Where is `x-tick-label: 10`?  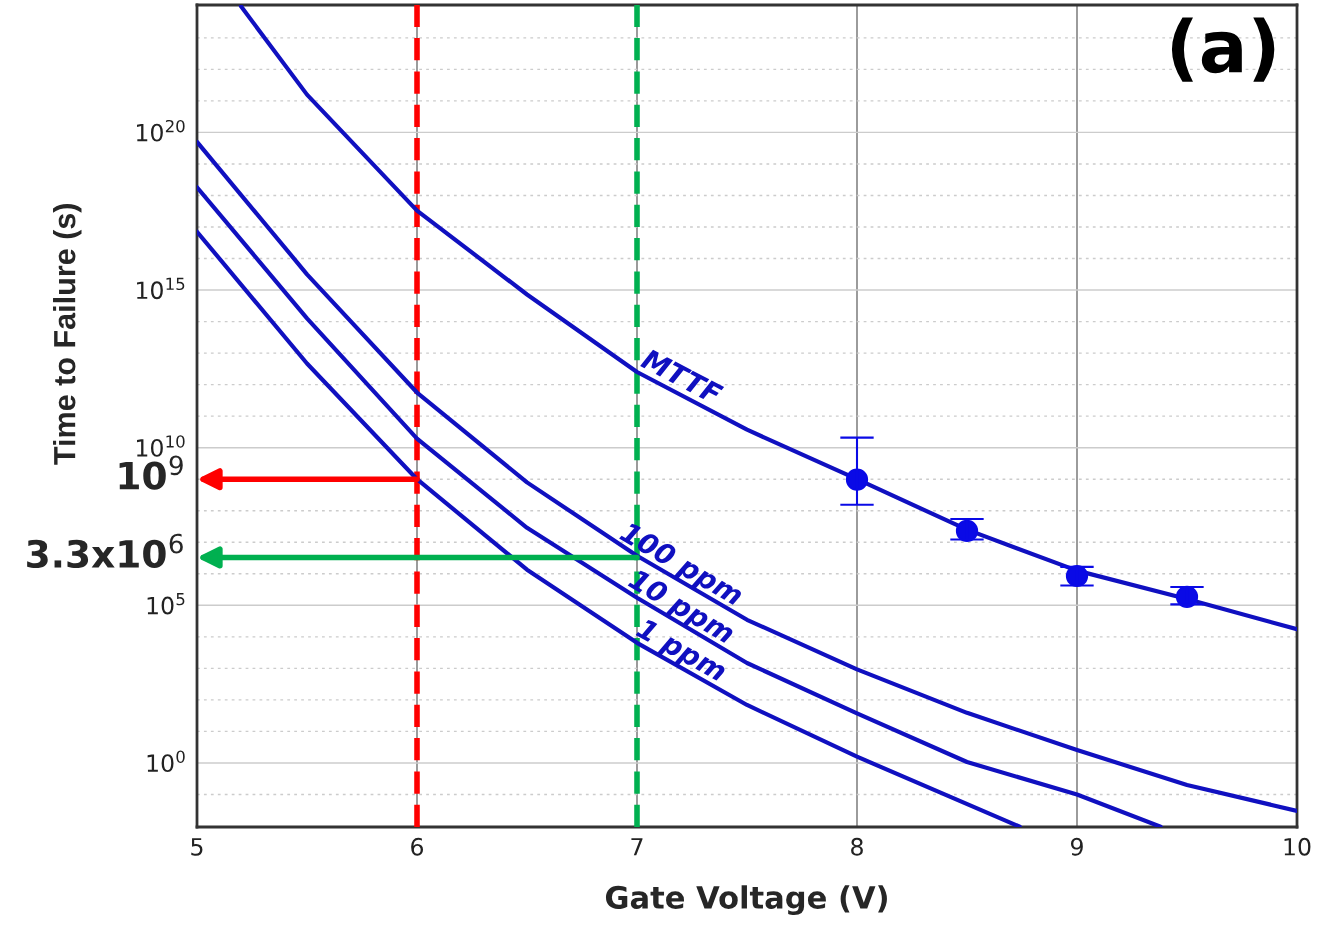 x-tick-label: 10 is located at coordinates (1297, 846).